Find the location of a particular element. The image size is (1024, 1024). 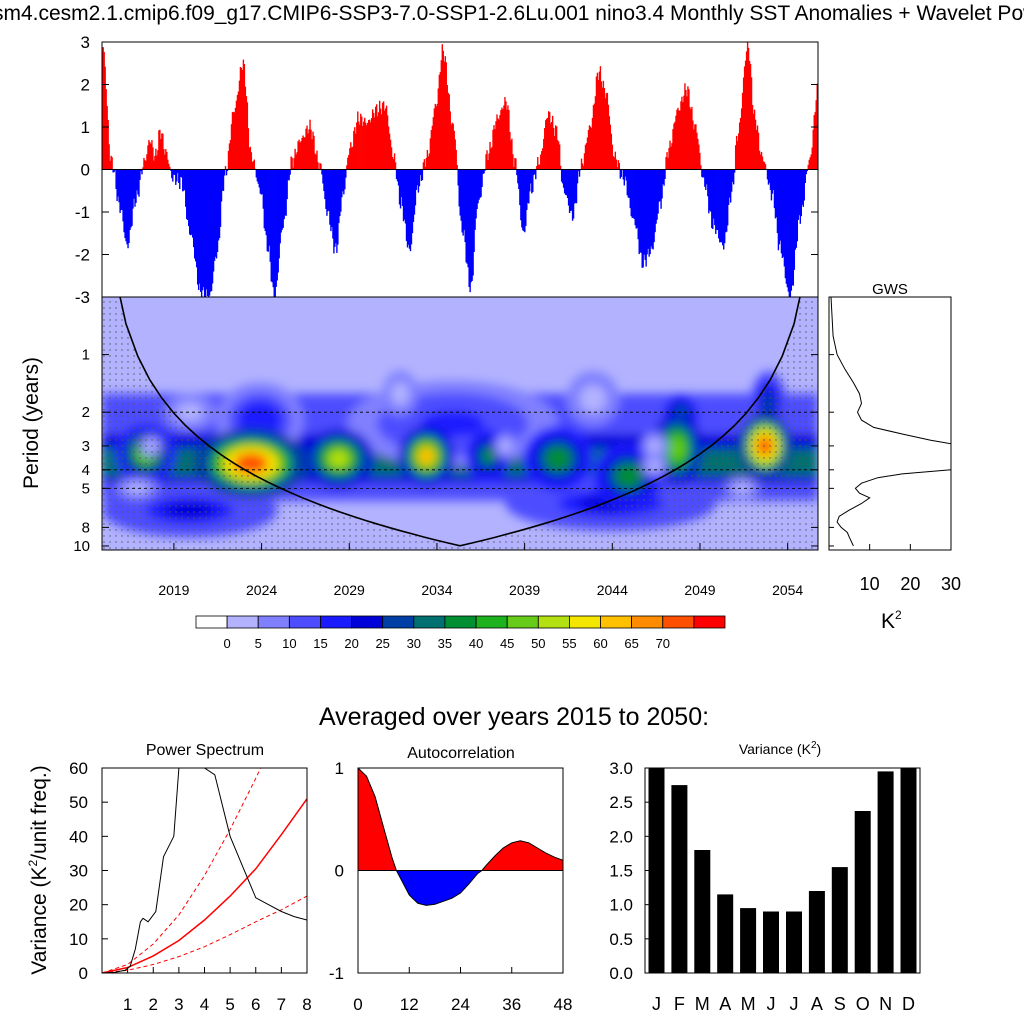

month-label: J is located at coordinates (771, 1004).